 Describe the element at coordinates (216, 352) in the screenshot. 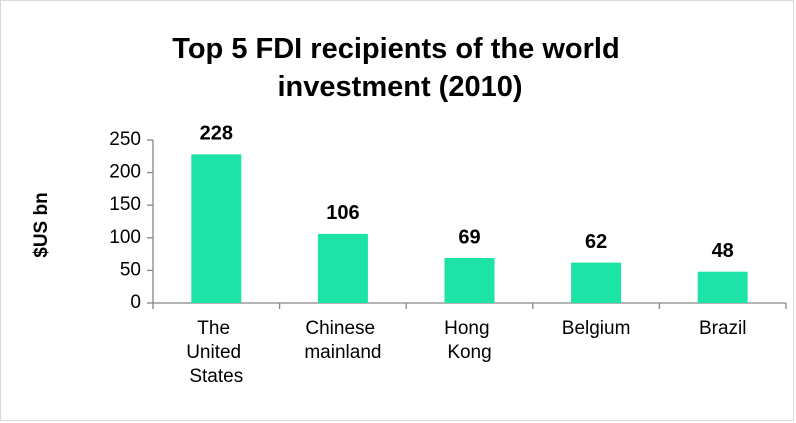

I see `x-tick-label: The United States` at that location.